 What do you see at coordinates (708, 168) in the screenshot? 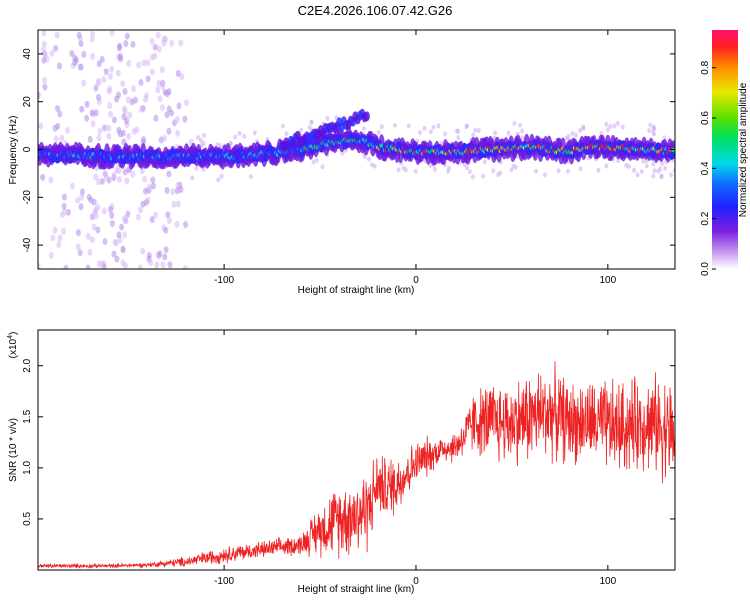
I see `colorbar-ticks: 0.0 0.2 0.4 0.6 0.8` at bounding box center [708, 168].